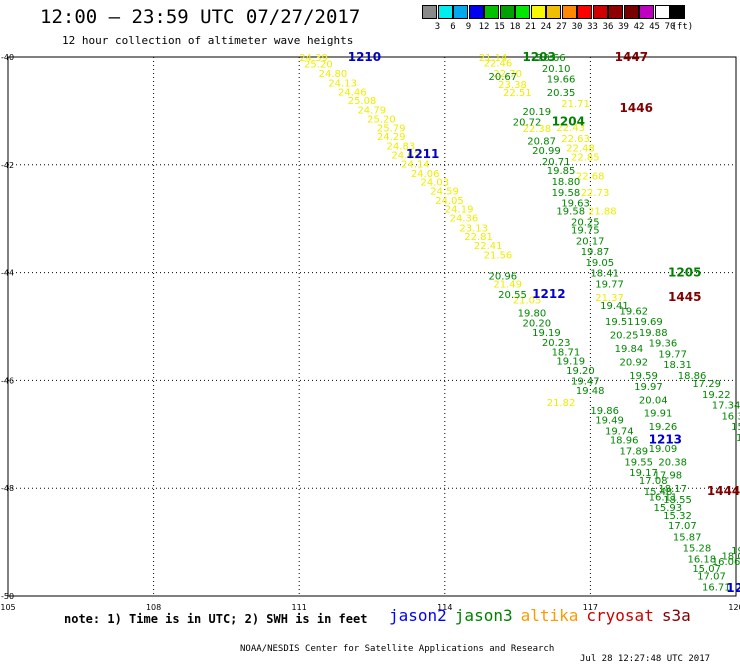 The width and height of the screenshot is (740, 664). I want to click on wave-height-value: 20.96, so click(502, 276).